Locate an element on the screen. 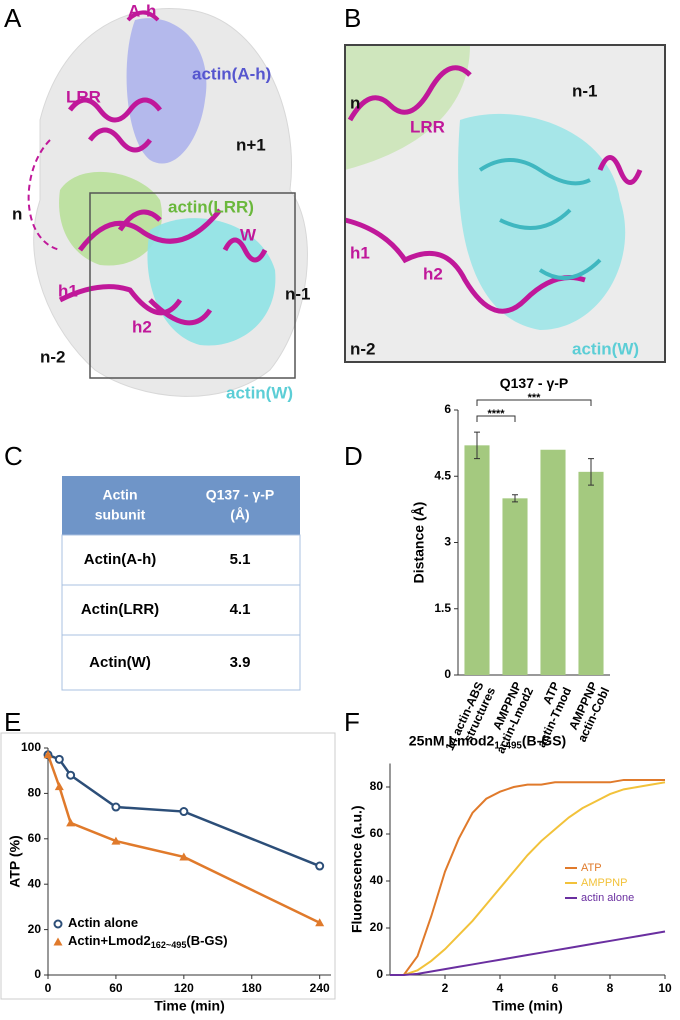 This screenshot has width=680, height=1020. x-tick-label: 8 is located at coordinates (610, 988).